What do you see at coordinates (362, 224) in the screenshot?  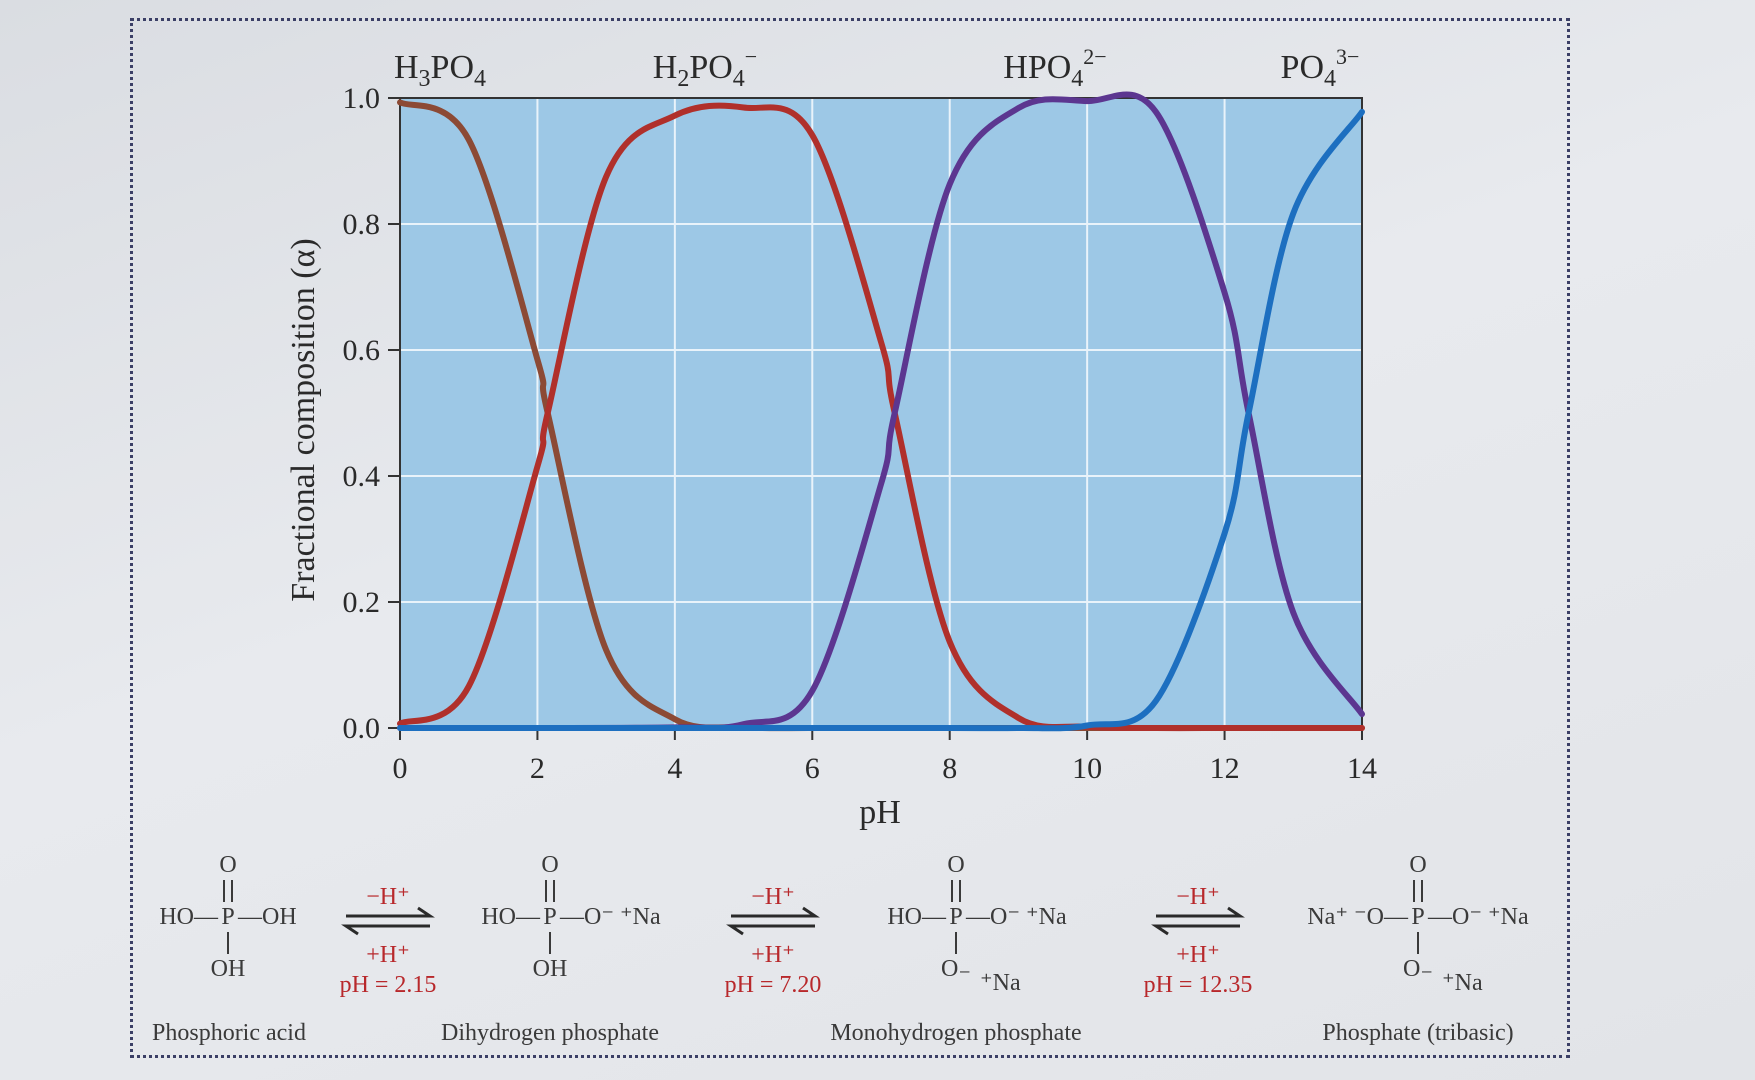 I see `y-tick-label: 0.8` at bounding box center [362, 224].